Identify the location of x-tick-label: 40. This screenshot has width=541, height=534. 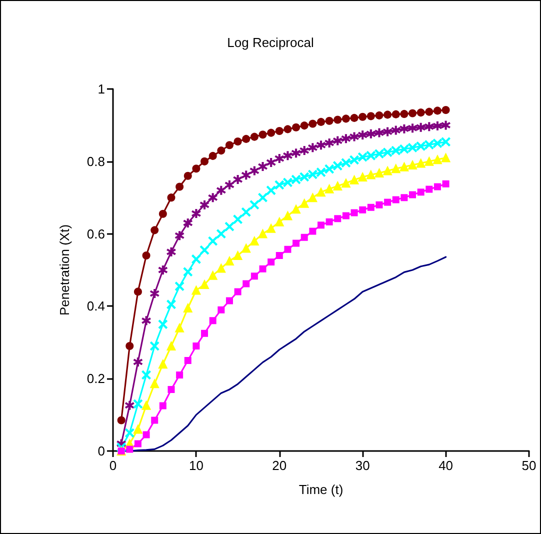
(446, 465).